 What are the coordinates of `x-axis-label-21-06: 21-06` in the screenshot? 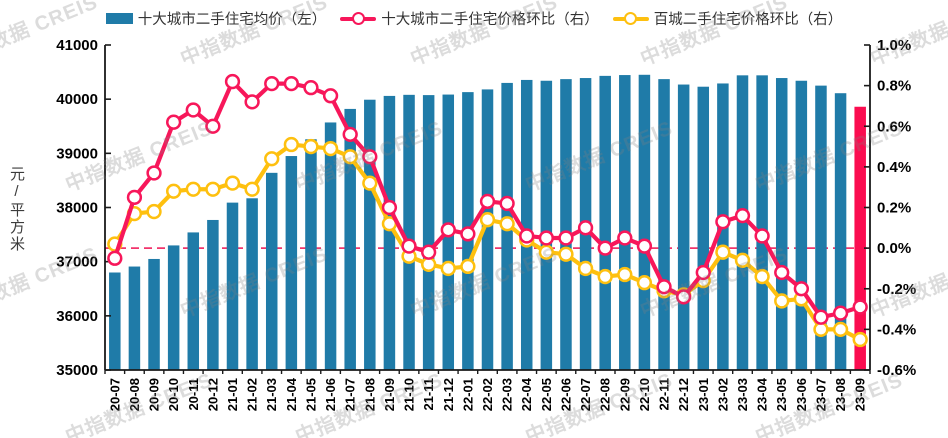 It's located at (330, 394).